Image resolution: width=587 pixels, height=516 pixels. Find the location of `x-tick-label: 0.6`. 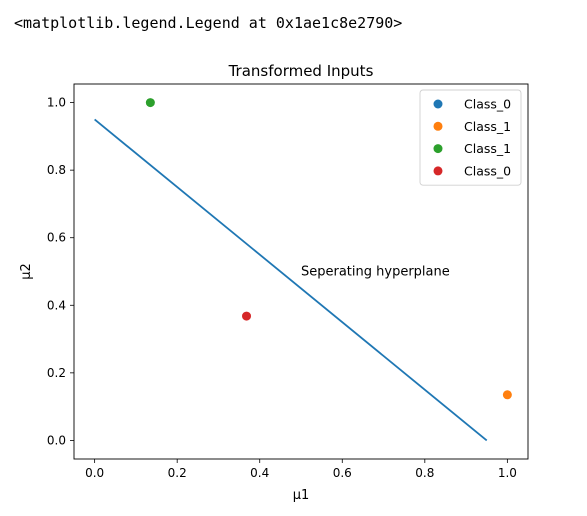

x-tick-label: 0.6 is located at coordinates (342, 473).